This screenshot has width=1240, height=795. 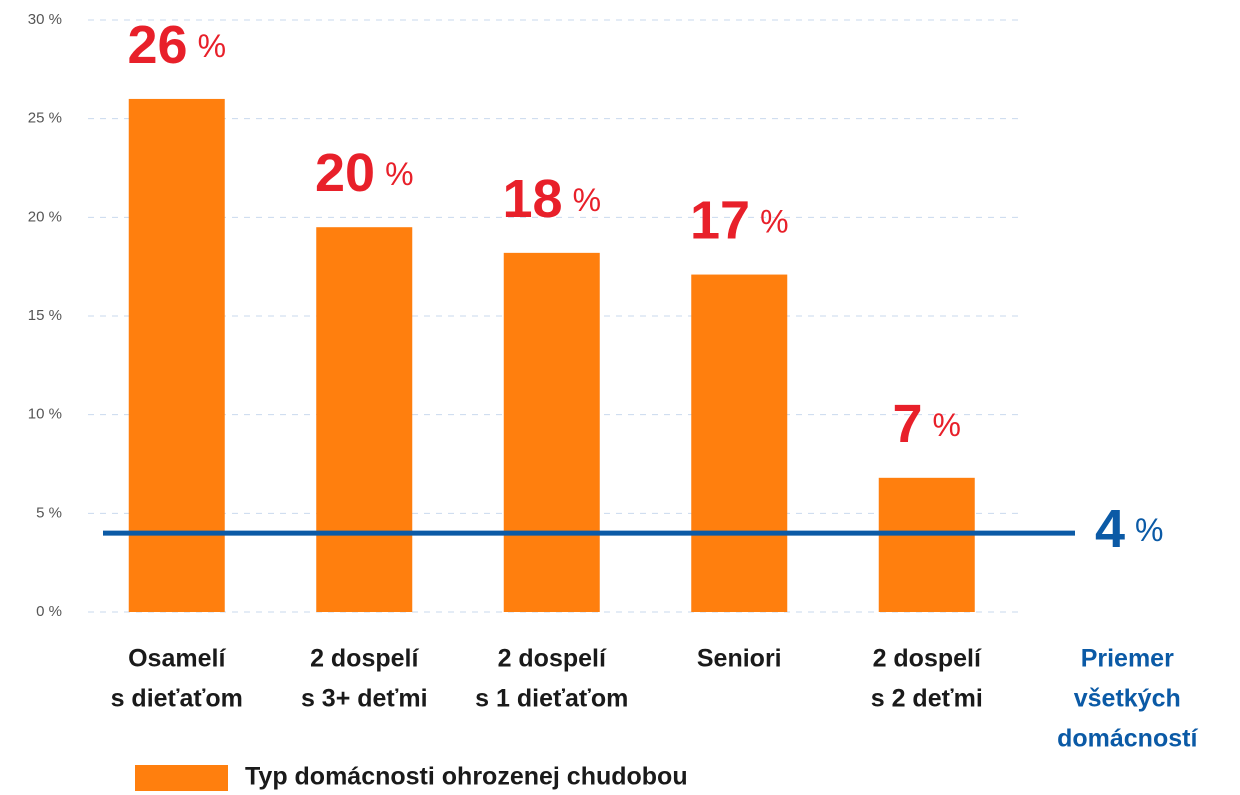 What do you see at coordinates (45, 19) in the screenshot?
I see `y-tick-label: 30 %` at bounding box center [45, 19].